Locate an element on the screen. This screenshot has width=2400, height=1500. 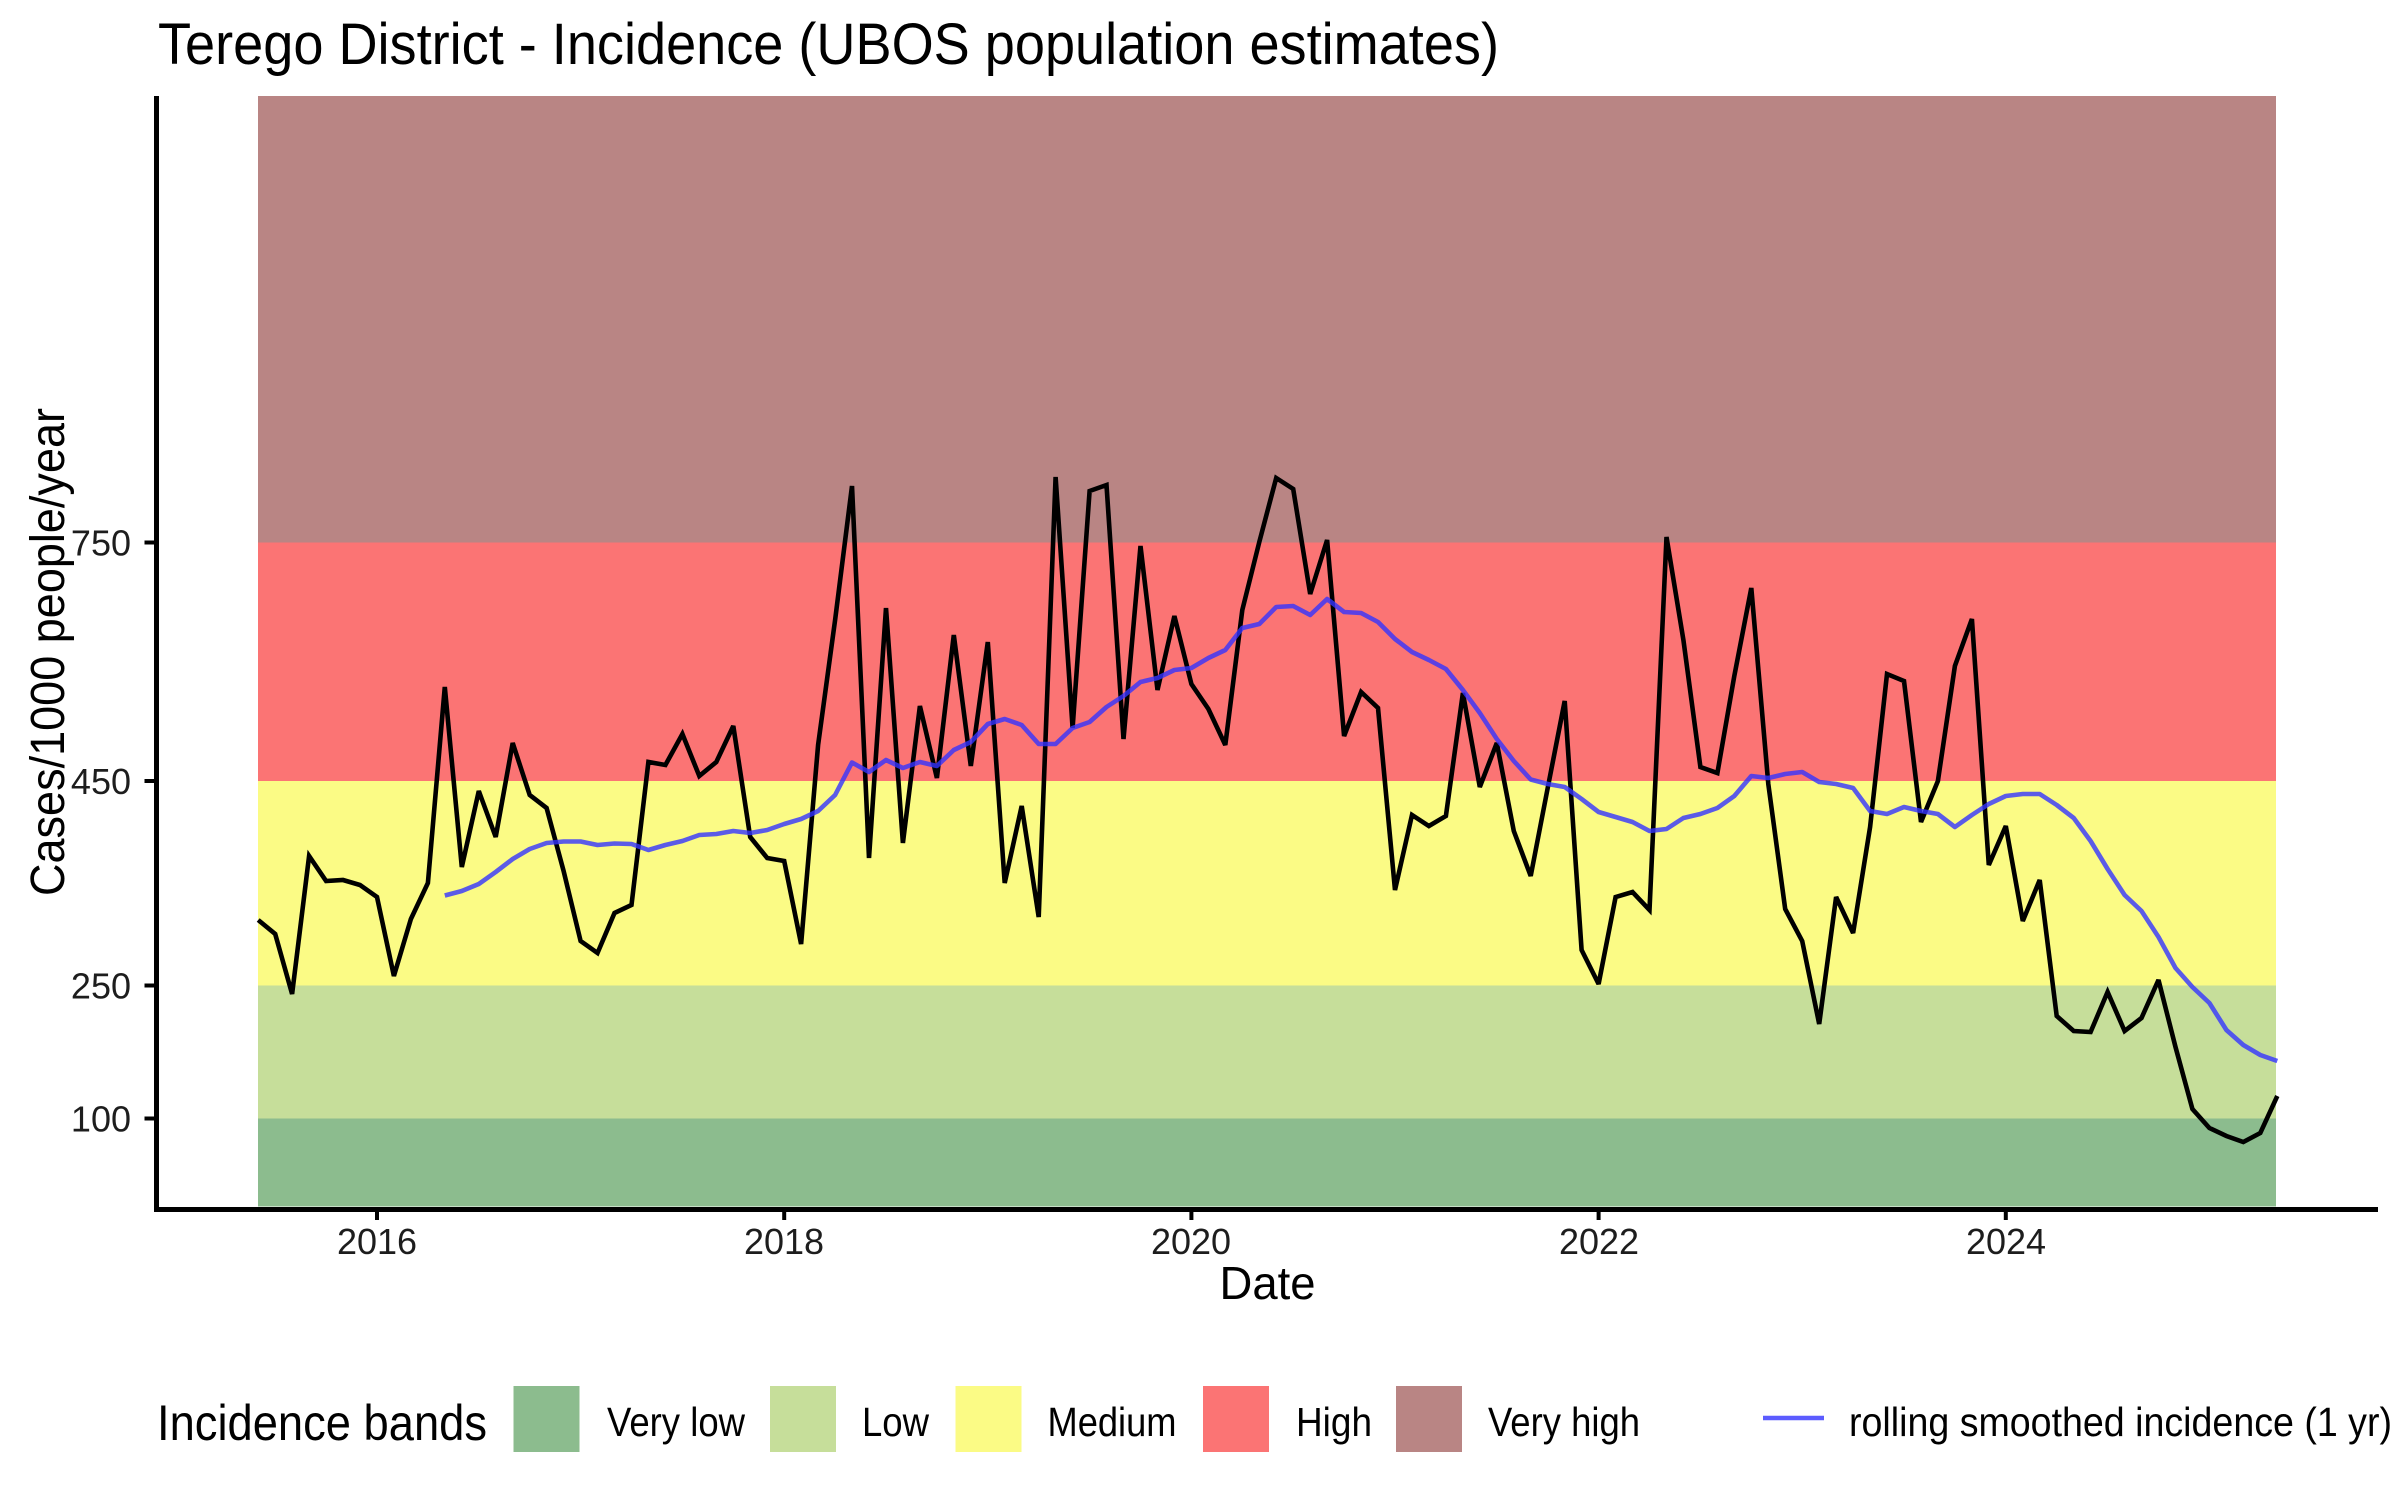
svg-text: 2018 is located at coordinates (784, 1241).